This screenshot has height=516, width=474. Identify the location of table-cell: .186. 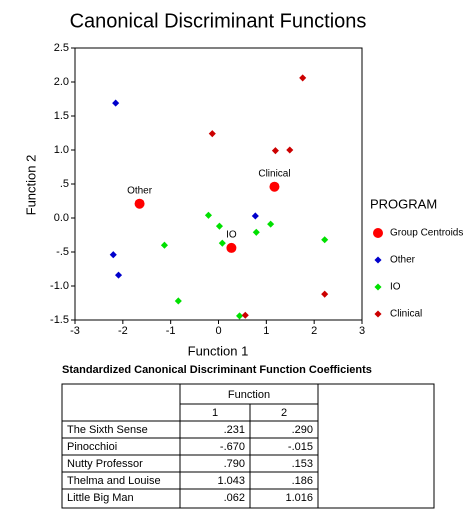
(302, 481).